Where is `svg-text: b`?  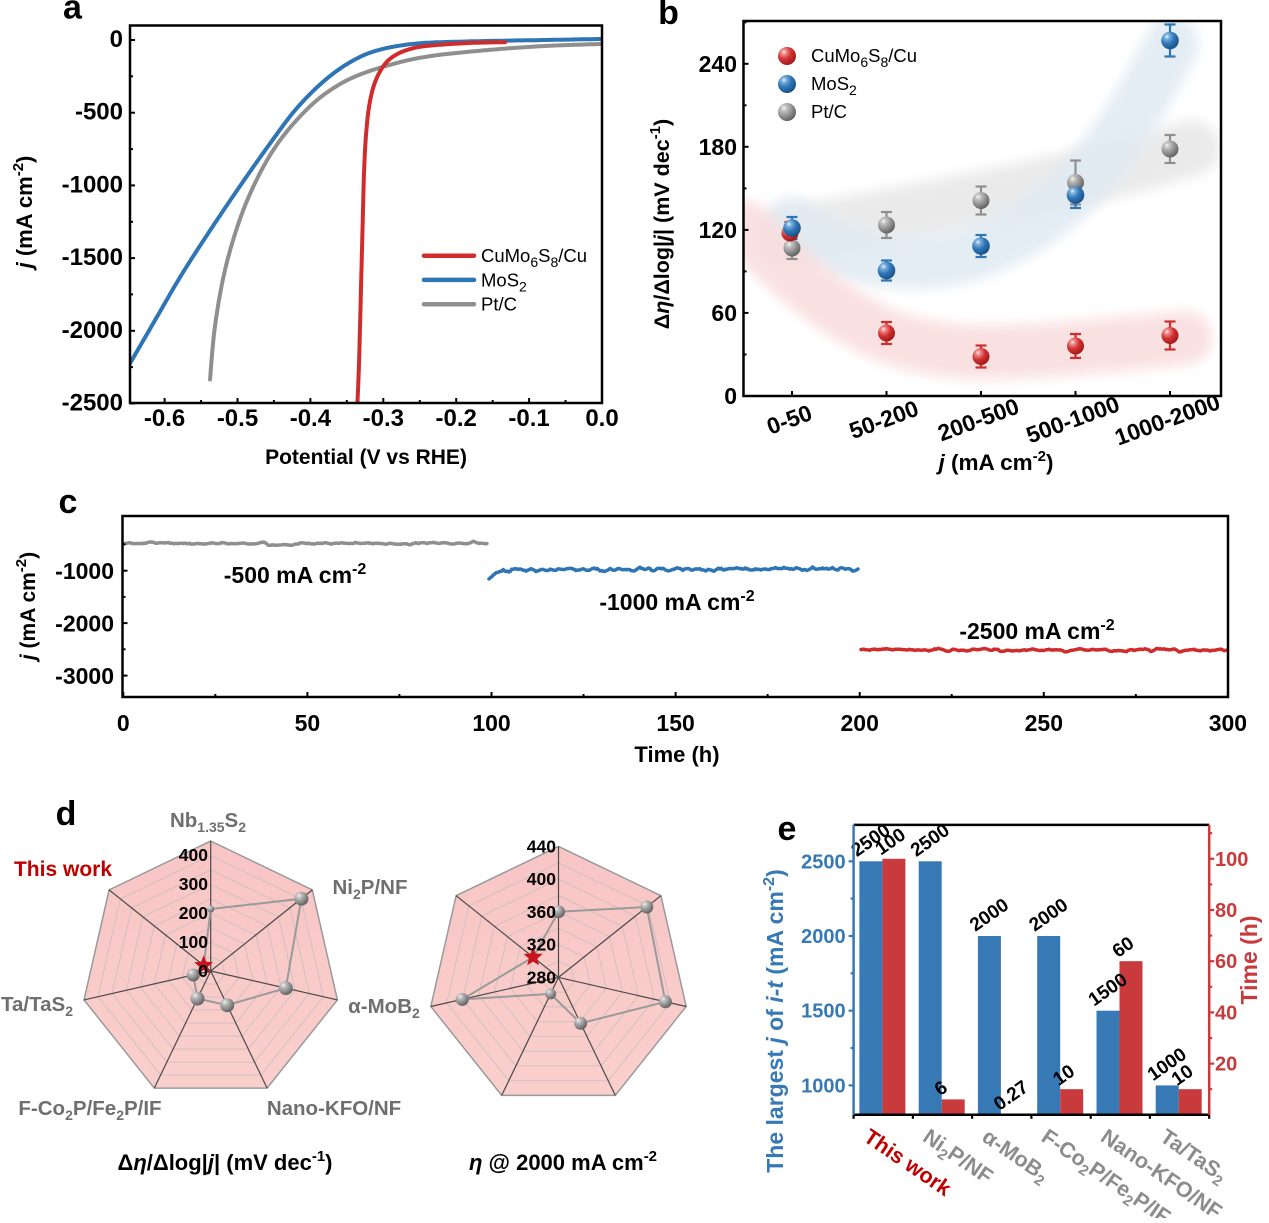 svg-text: b is located at coordinates (668, 16).